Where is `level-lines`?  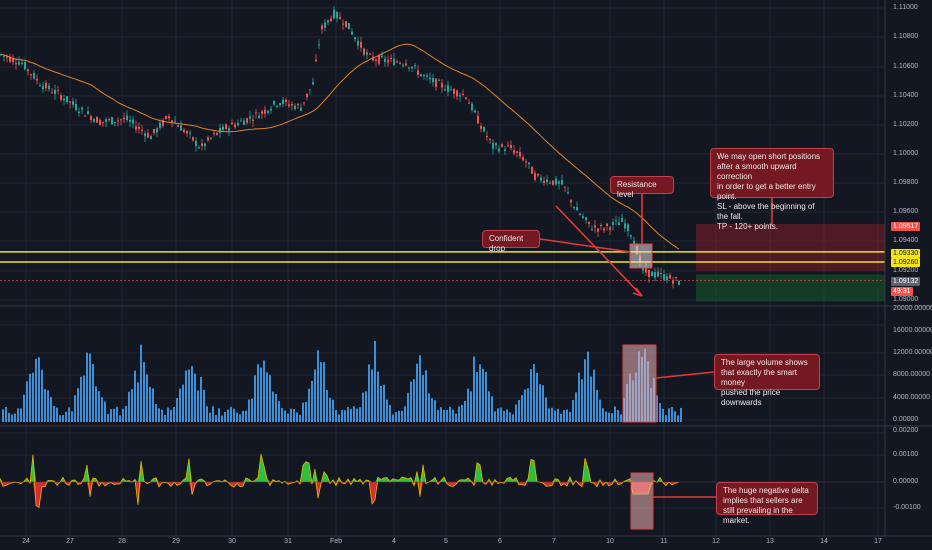
level-lines is located at coordinates (442, 266).